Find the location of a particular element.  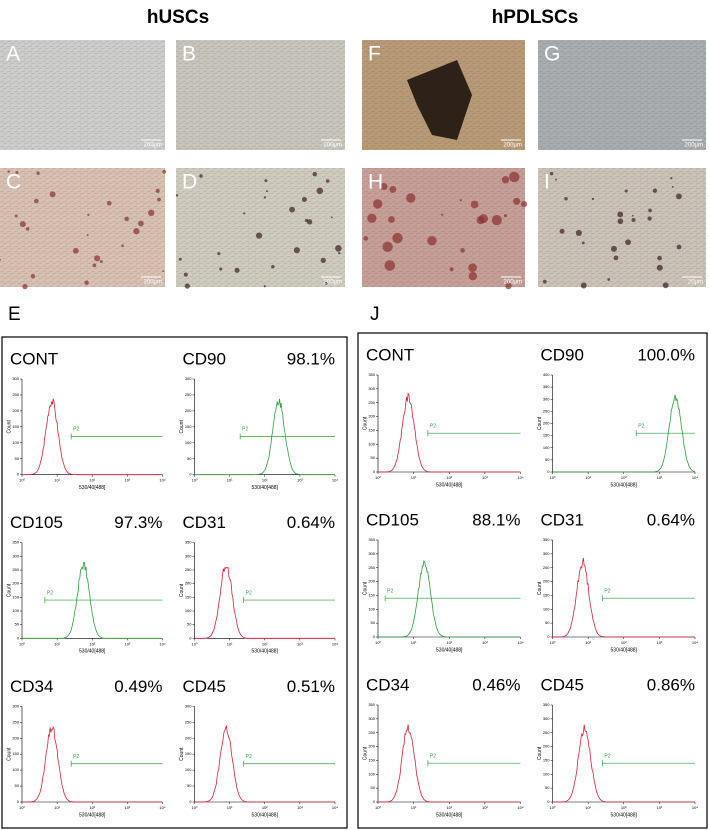

panel-letter: I is located at coordinates (547, 182).